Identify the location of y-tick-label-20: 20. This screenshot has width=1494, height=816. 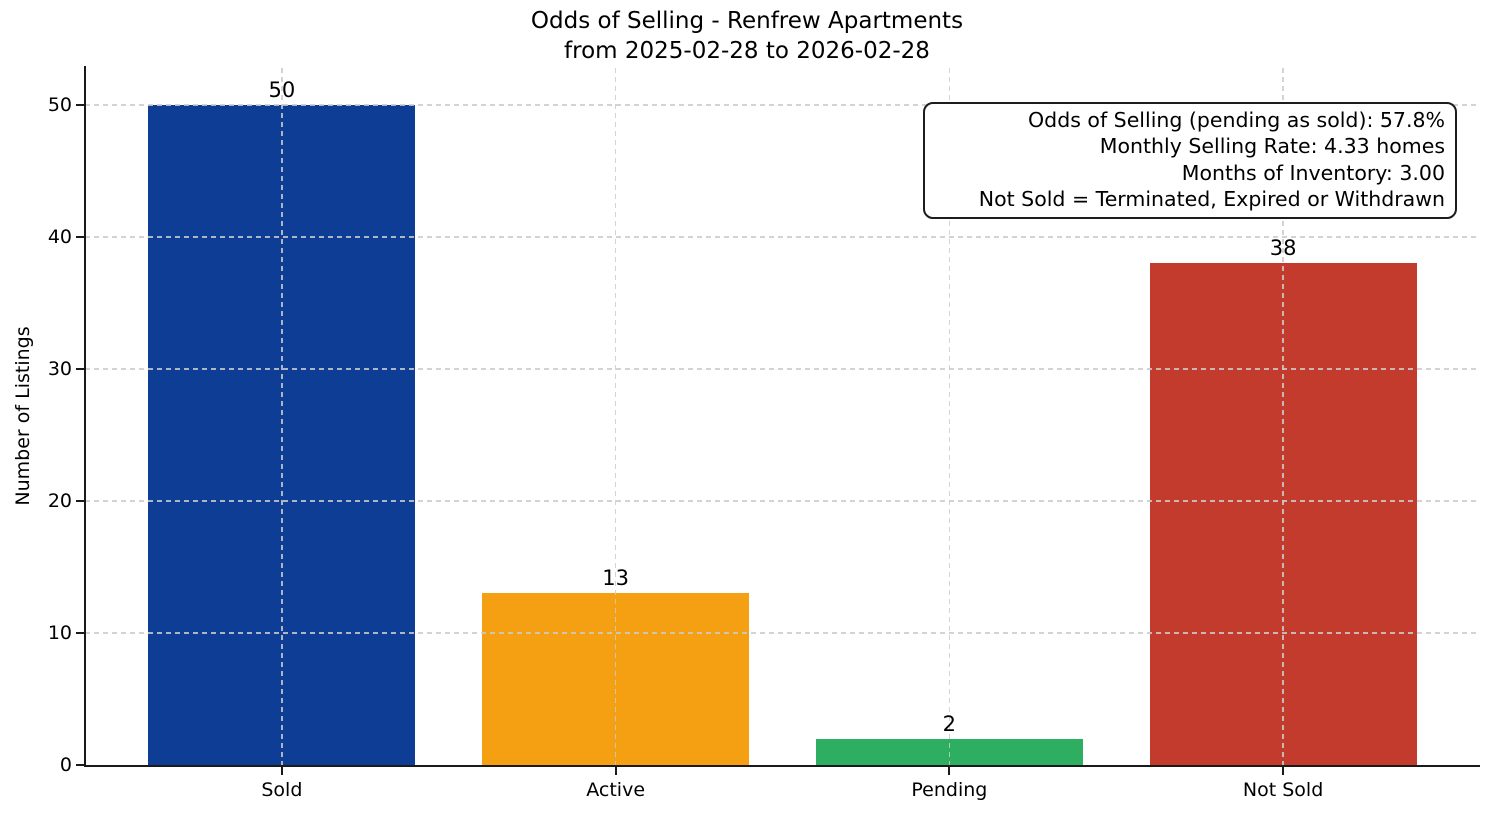
(59, 500).